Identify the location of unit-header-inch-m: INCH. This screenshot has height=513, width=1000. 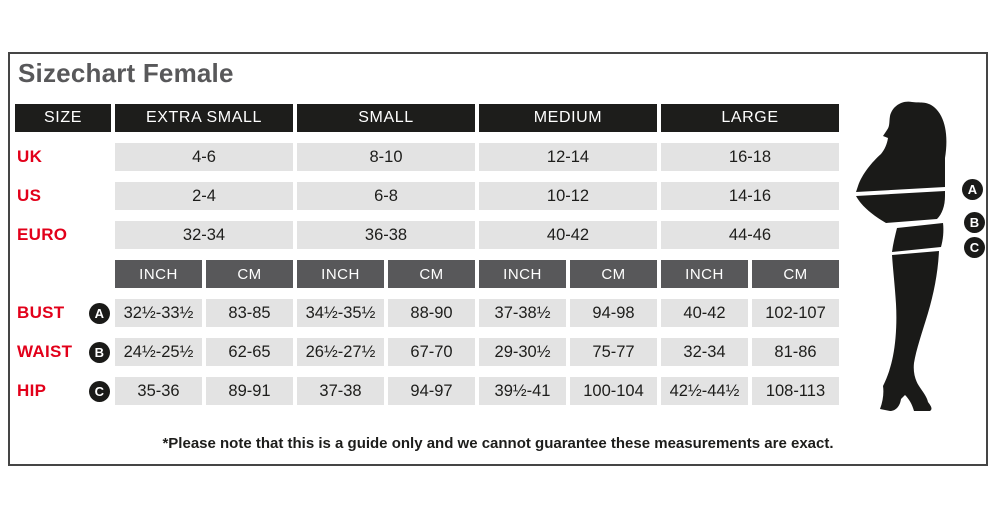
(522, 274).